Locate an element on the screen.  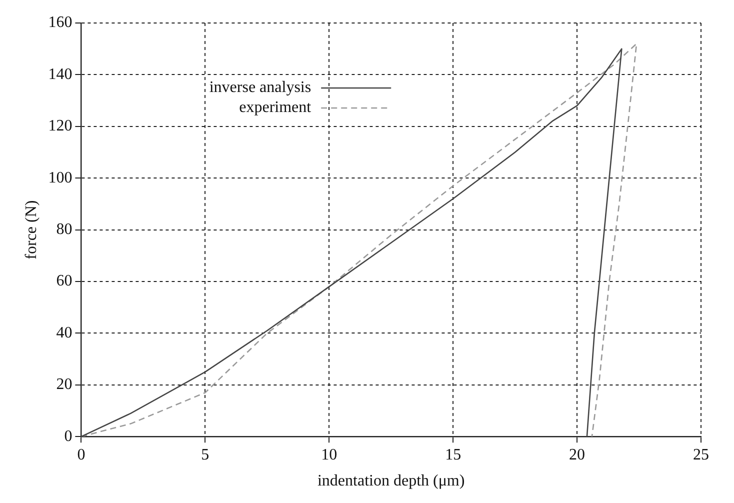
y-tick-label: 100 is located at coordinates (60, 177).